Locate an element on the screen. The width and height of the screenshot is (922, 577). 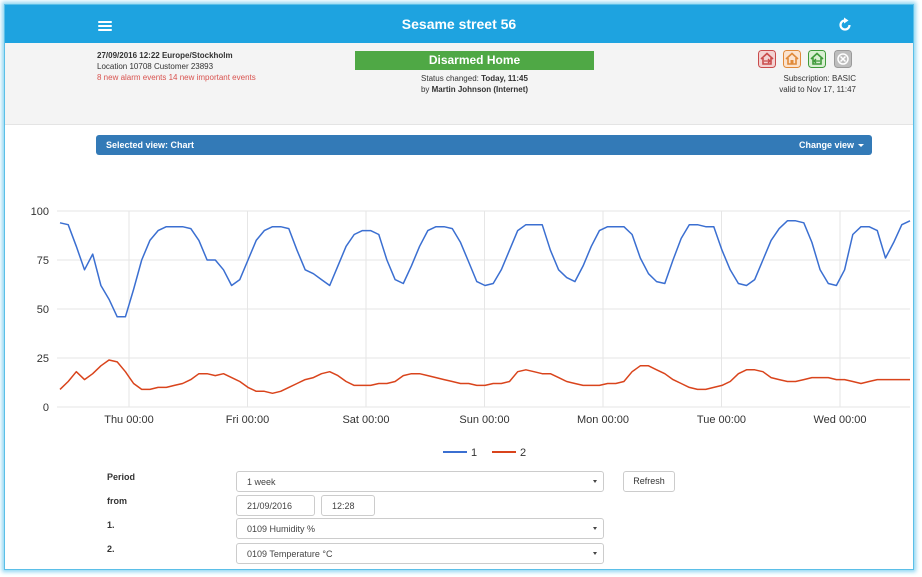
y-tick-label: 25 is located at coordinates (43, 359).